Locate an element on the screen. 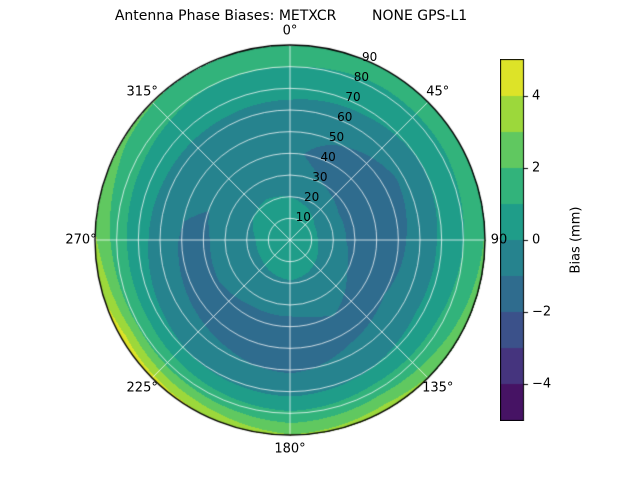 The image size is (640, 480). chart-title: Antenna Phase Biases: METXCR NONE GPS-L1 is located at coordinates (291, 16).